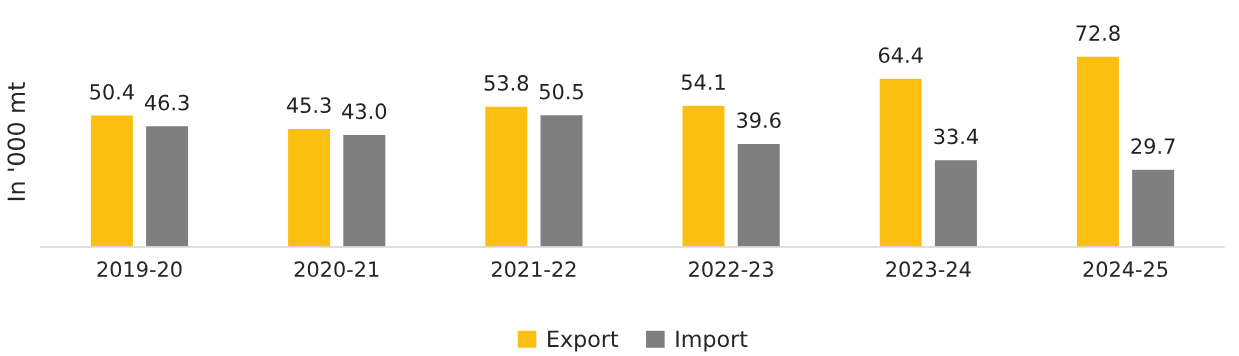  What do you see at coordinates (900, 55) in the screenshot?
I see `data-label: 64.4` at bounding box center [900, 55].